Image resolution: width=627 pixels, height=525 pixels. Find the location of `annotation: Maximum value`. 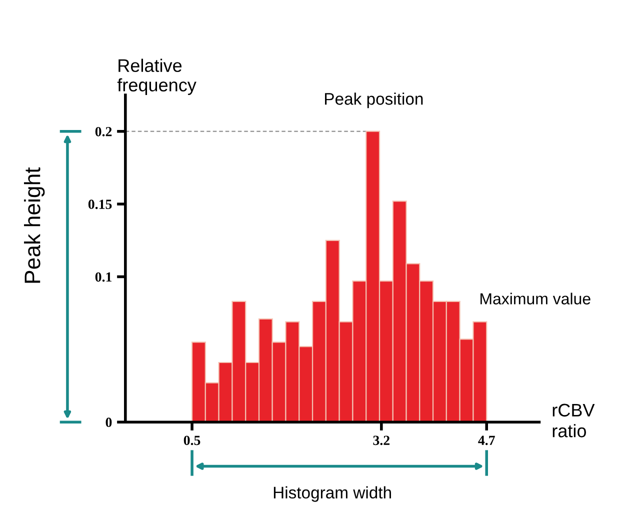

annotation: Maximum value is located at coordinates (535, 298).